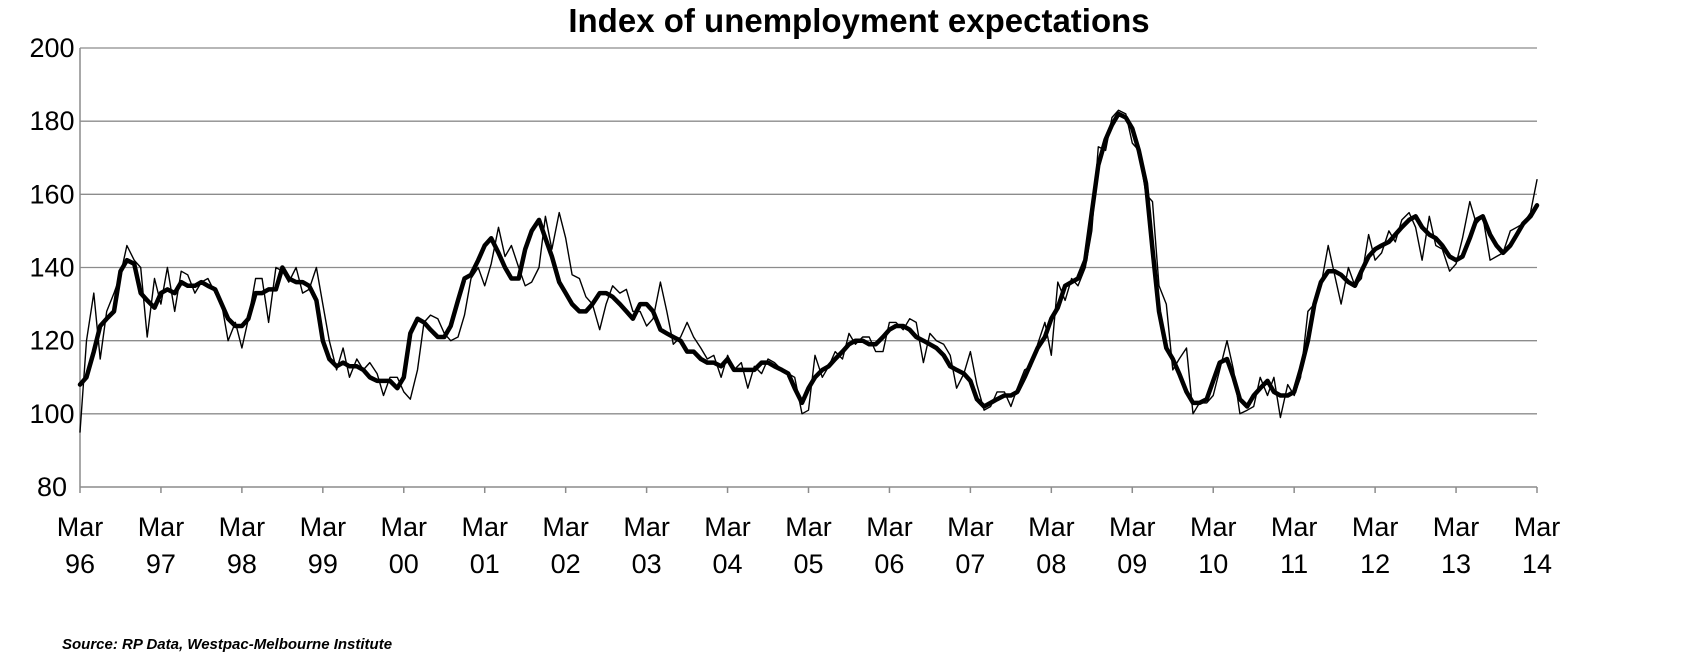 This screenshot has height=656, width=1708. I want to click on x-tick-label-year: 10, so click(1213, 564).